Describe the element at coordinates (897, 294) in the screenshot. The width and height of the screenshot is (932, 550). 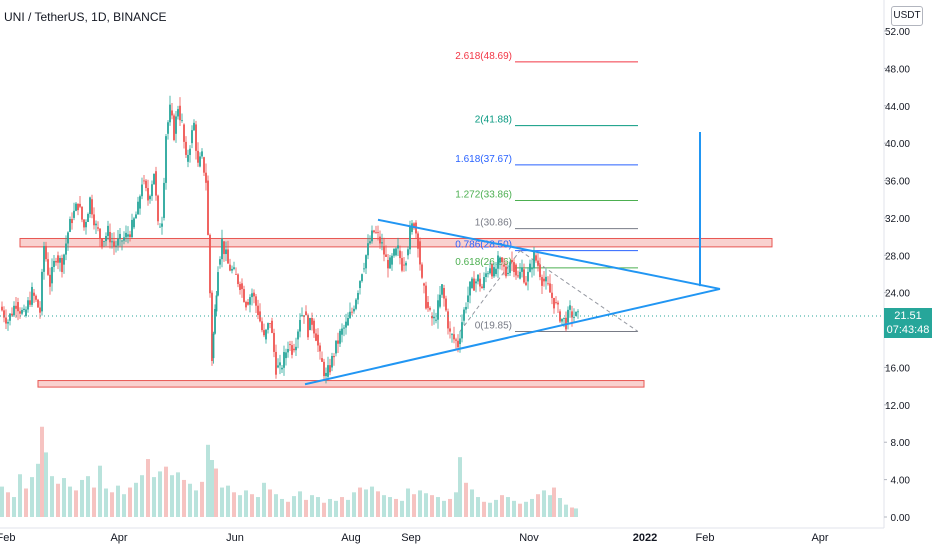
I see `y-tick-label: 24.00` at that location.